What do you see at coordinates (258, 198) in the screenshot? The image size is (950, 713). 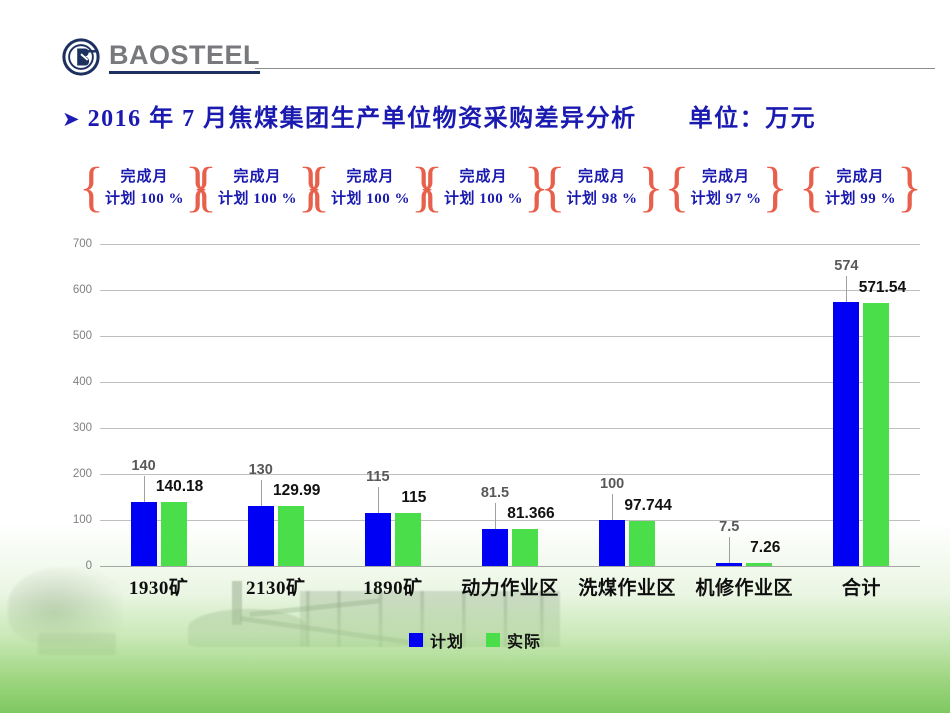 I see `annotation-bottom-label: 计划 100 %` at bounding box center [258, 198].